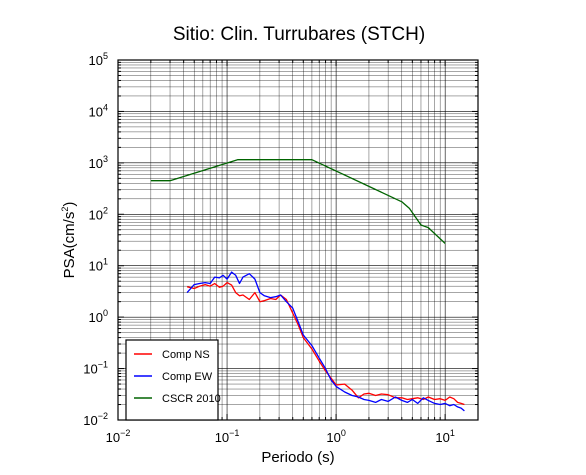 The height and width of the screenshot is (475, 586). What do you see at coordinates (234, 433) in the screenshot?
I see `x-tick-label-exp: −1` at bounding box center [234, 433].